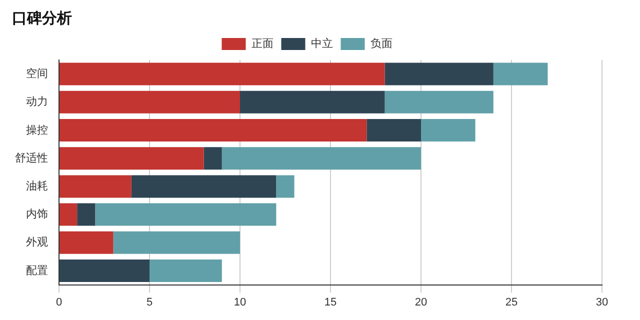 The height and width of the screenshot is (320, 640). Describe the element at coordinates (37, 270) in the screenshot. I see `y-tick-label: 配置` at that location.